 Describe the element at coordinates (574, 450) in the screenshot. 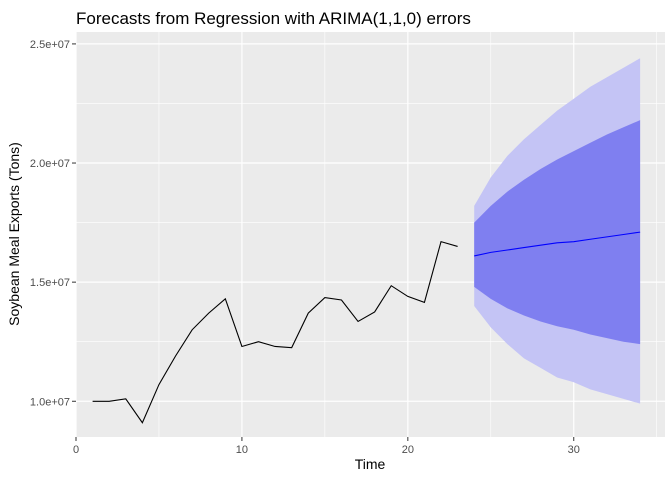

I see `x-tick-label: 30` at that location.